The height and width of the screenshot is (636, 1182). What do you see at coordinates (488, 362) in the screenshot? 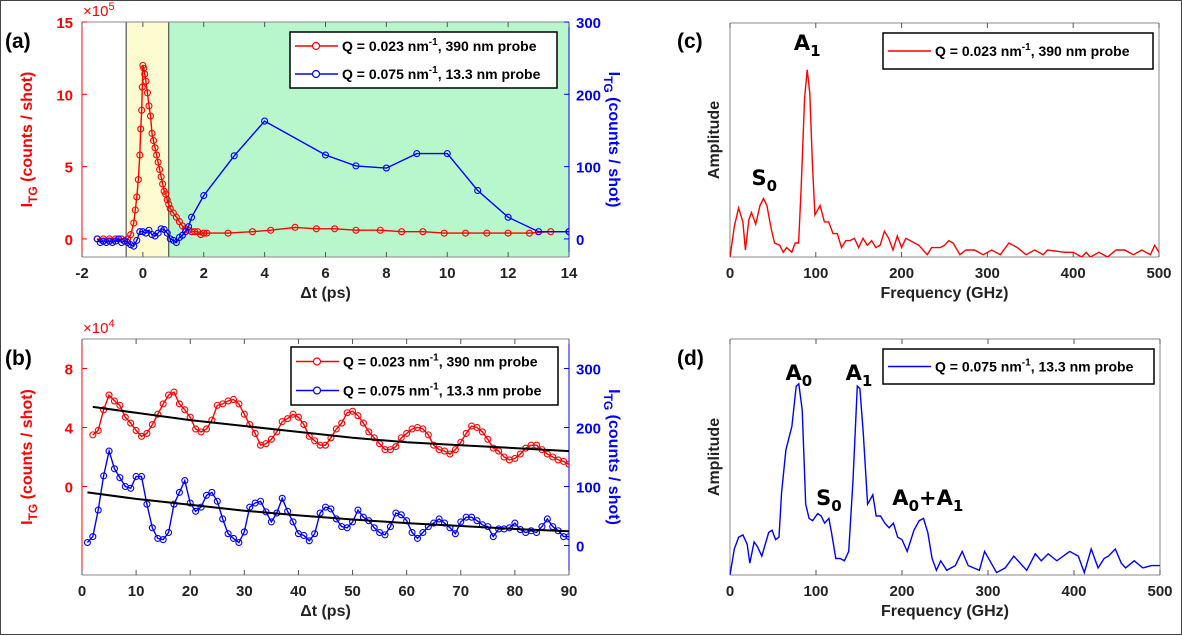
I see `text-part: , 390 nm probe` at bounding box center [488, 362].